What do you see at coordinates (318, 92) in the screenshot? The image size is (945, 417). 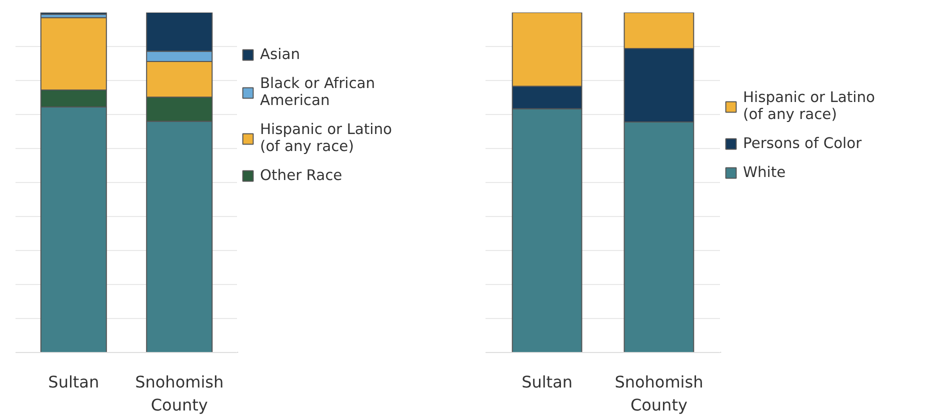 I see `legend-label: Black or African American` at bounding box center [318, 92].